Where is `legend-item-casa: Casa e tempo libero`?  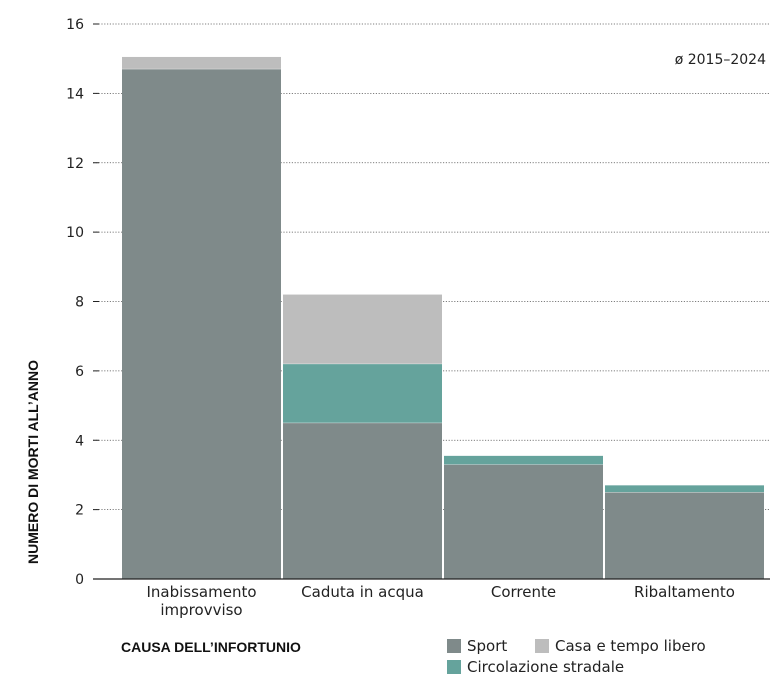
legend-item-casa: Casa e tempo libero is located at coordinates (620, 646).